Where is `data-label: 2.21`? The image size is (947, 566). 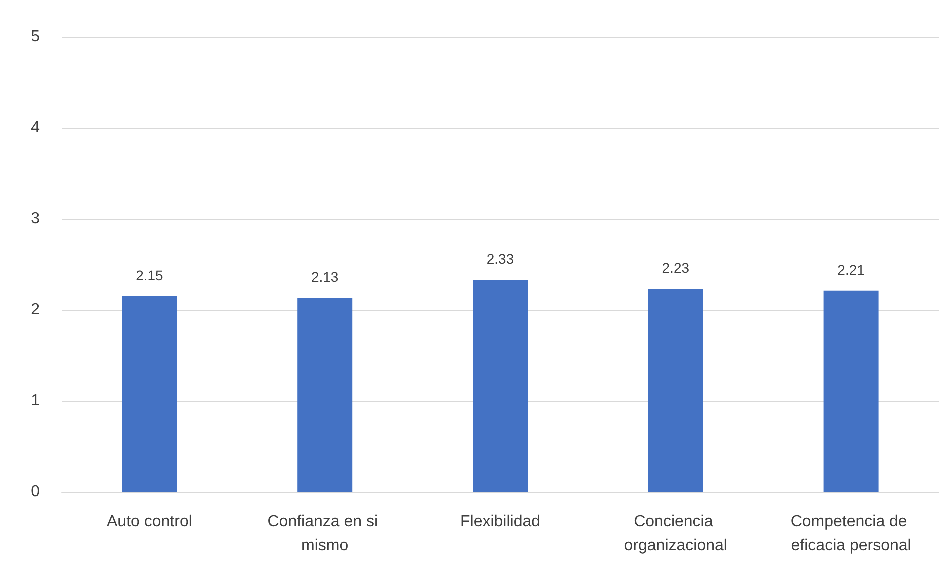 data-label: 2.21 is located at coordinates (852, 270).